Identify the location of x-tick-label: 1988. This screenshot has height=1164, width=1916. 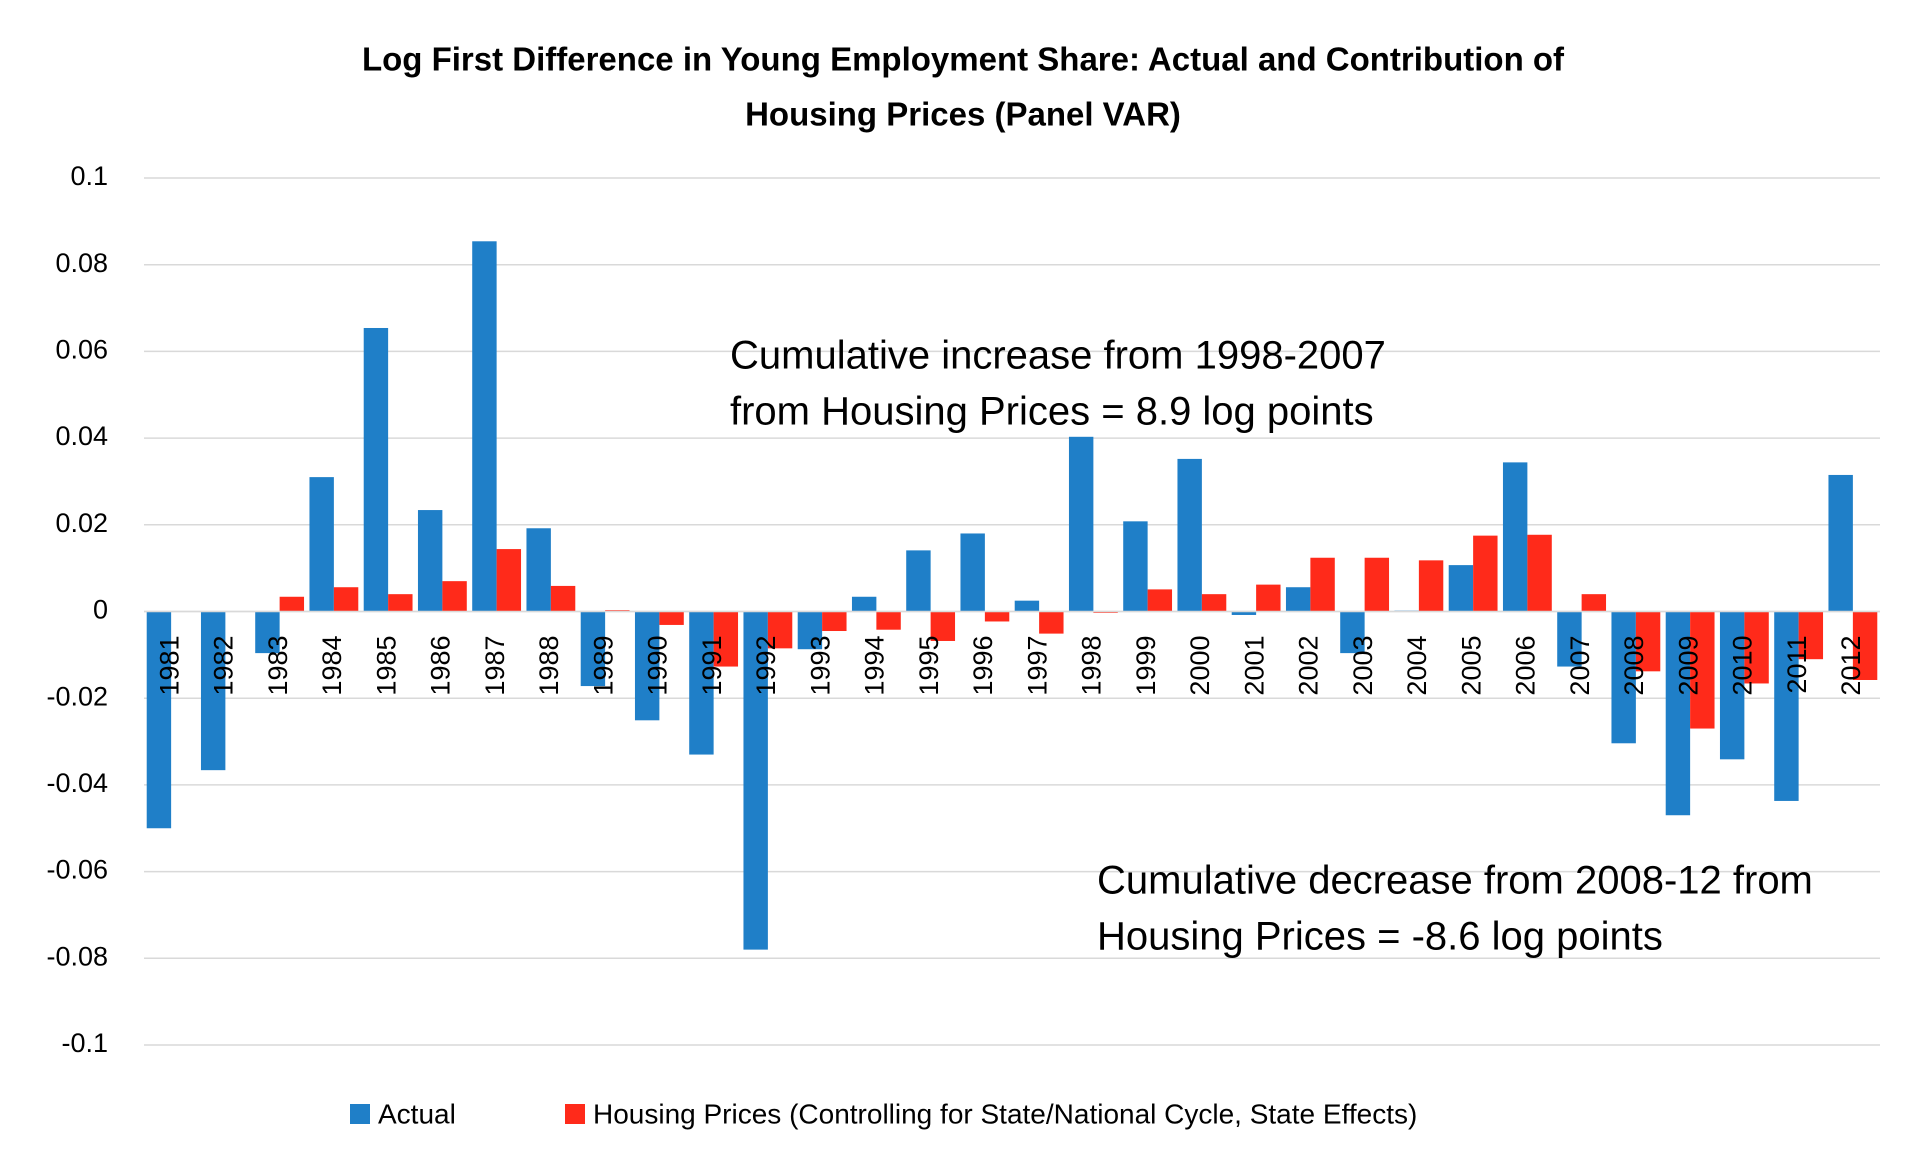
(549, 666).